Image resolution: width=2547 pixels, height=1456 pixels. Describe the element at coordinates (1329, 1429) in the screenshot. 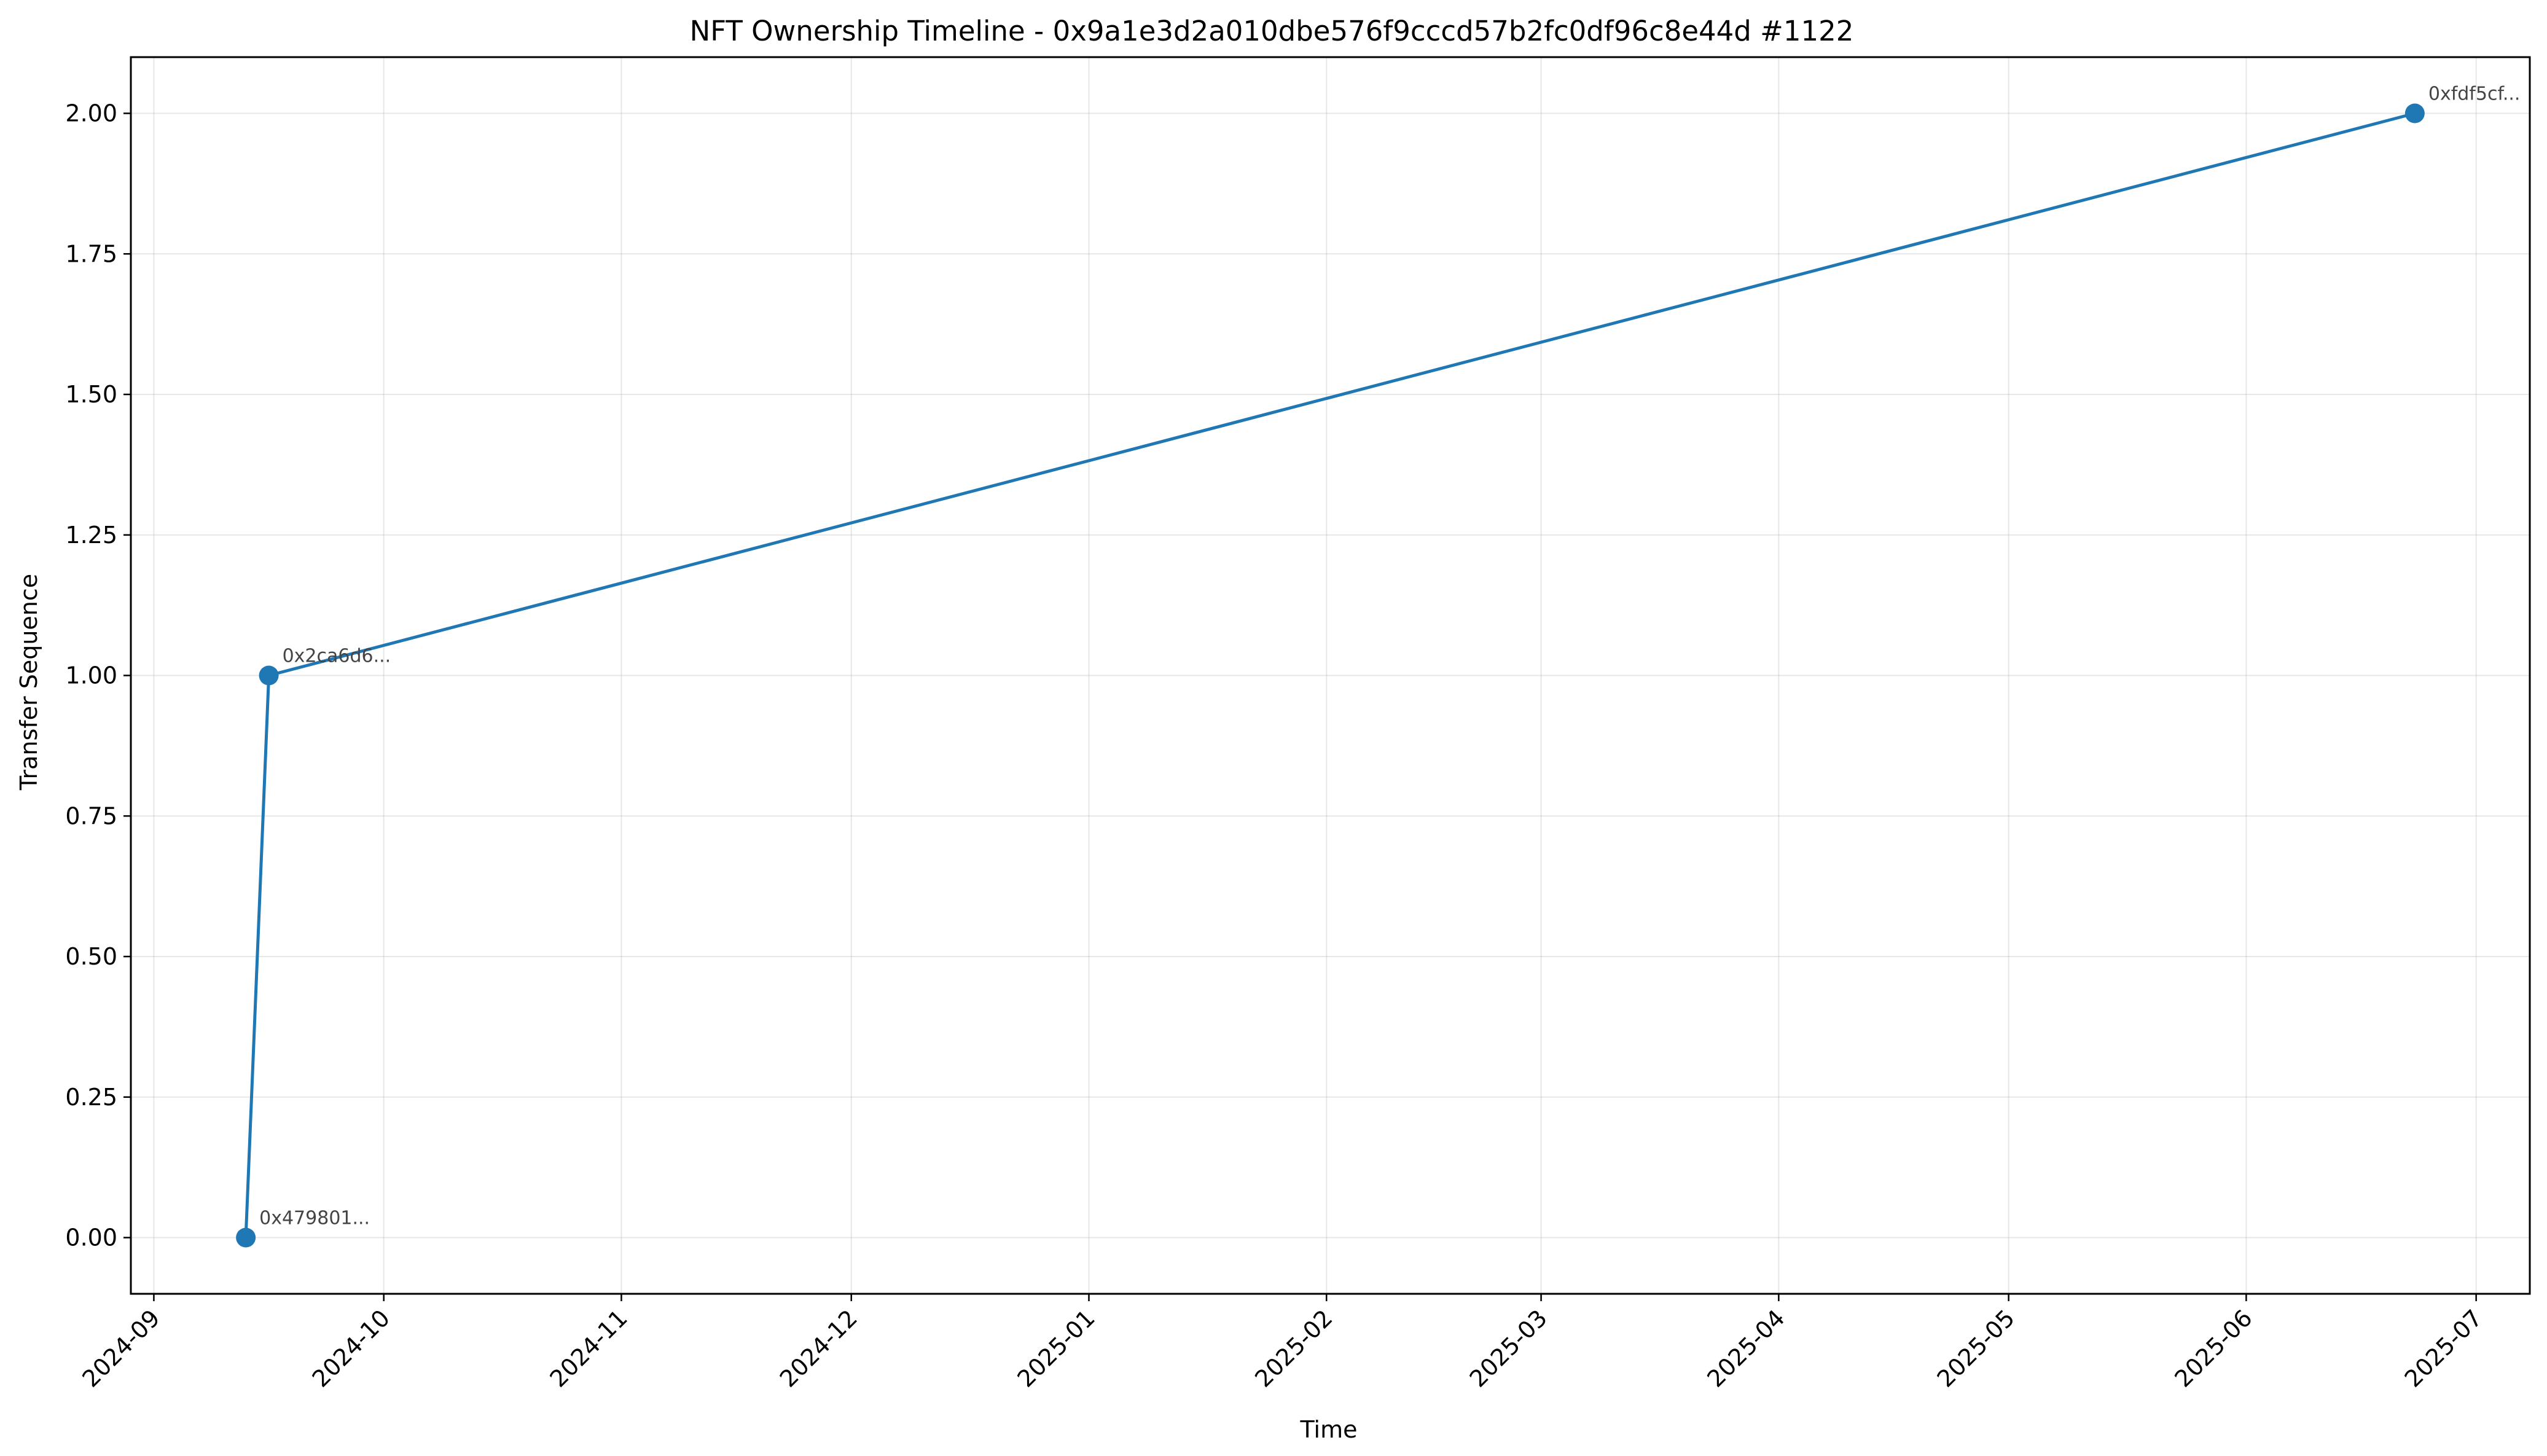

I see `x-axis-label: Time` at that location.